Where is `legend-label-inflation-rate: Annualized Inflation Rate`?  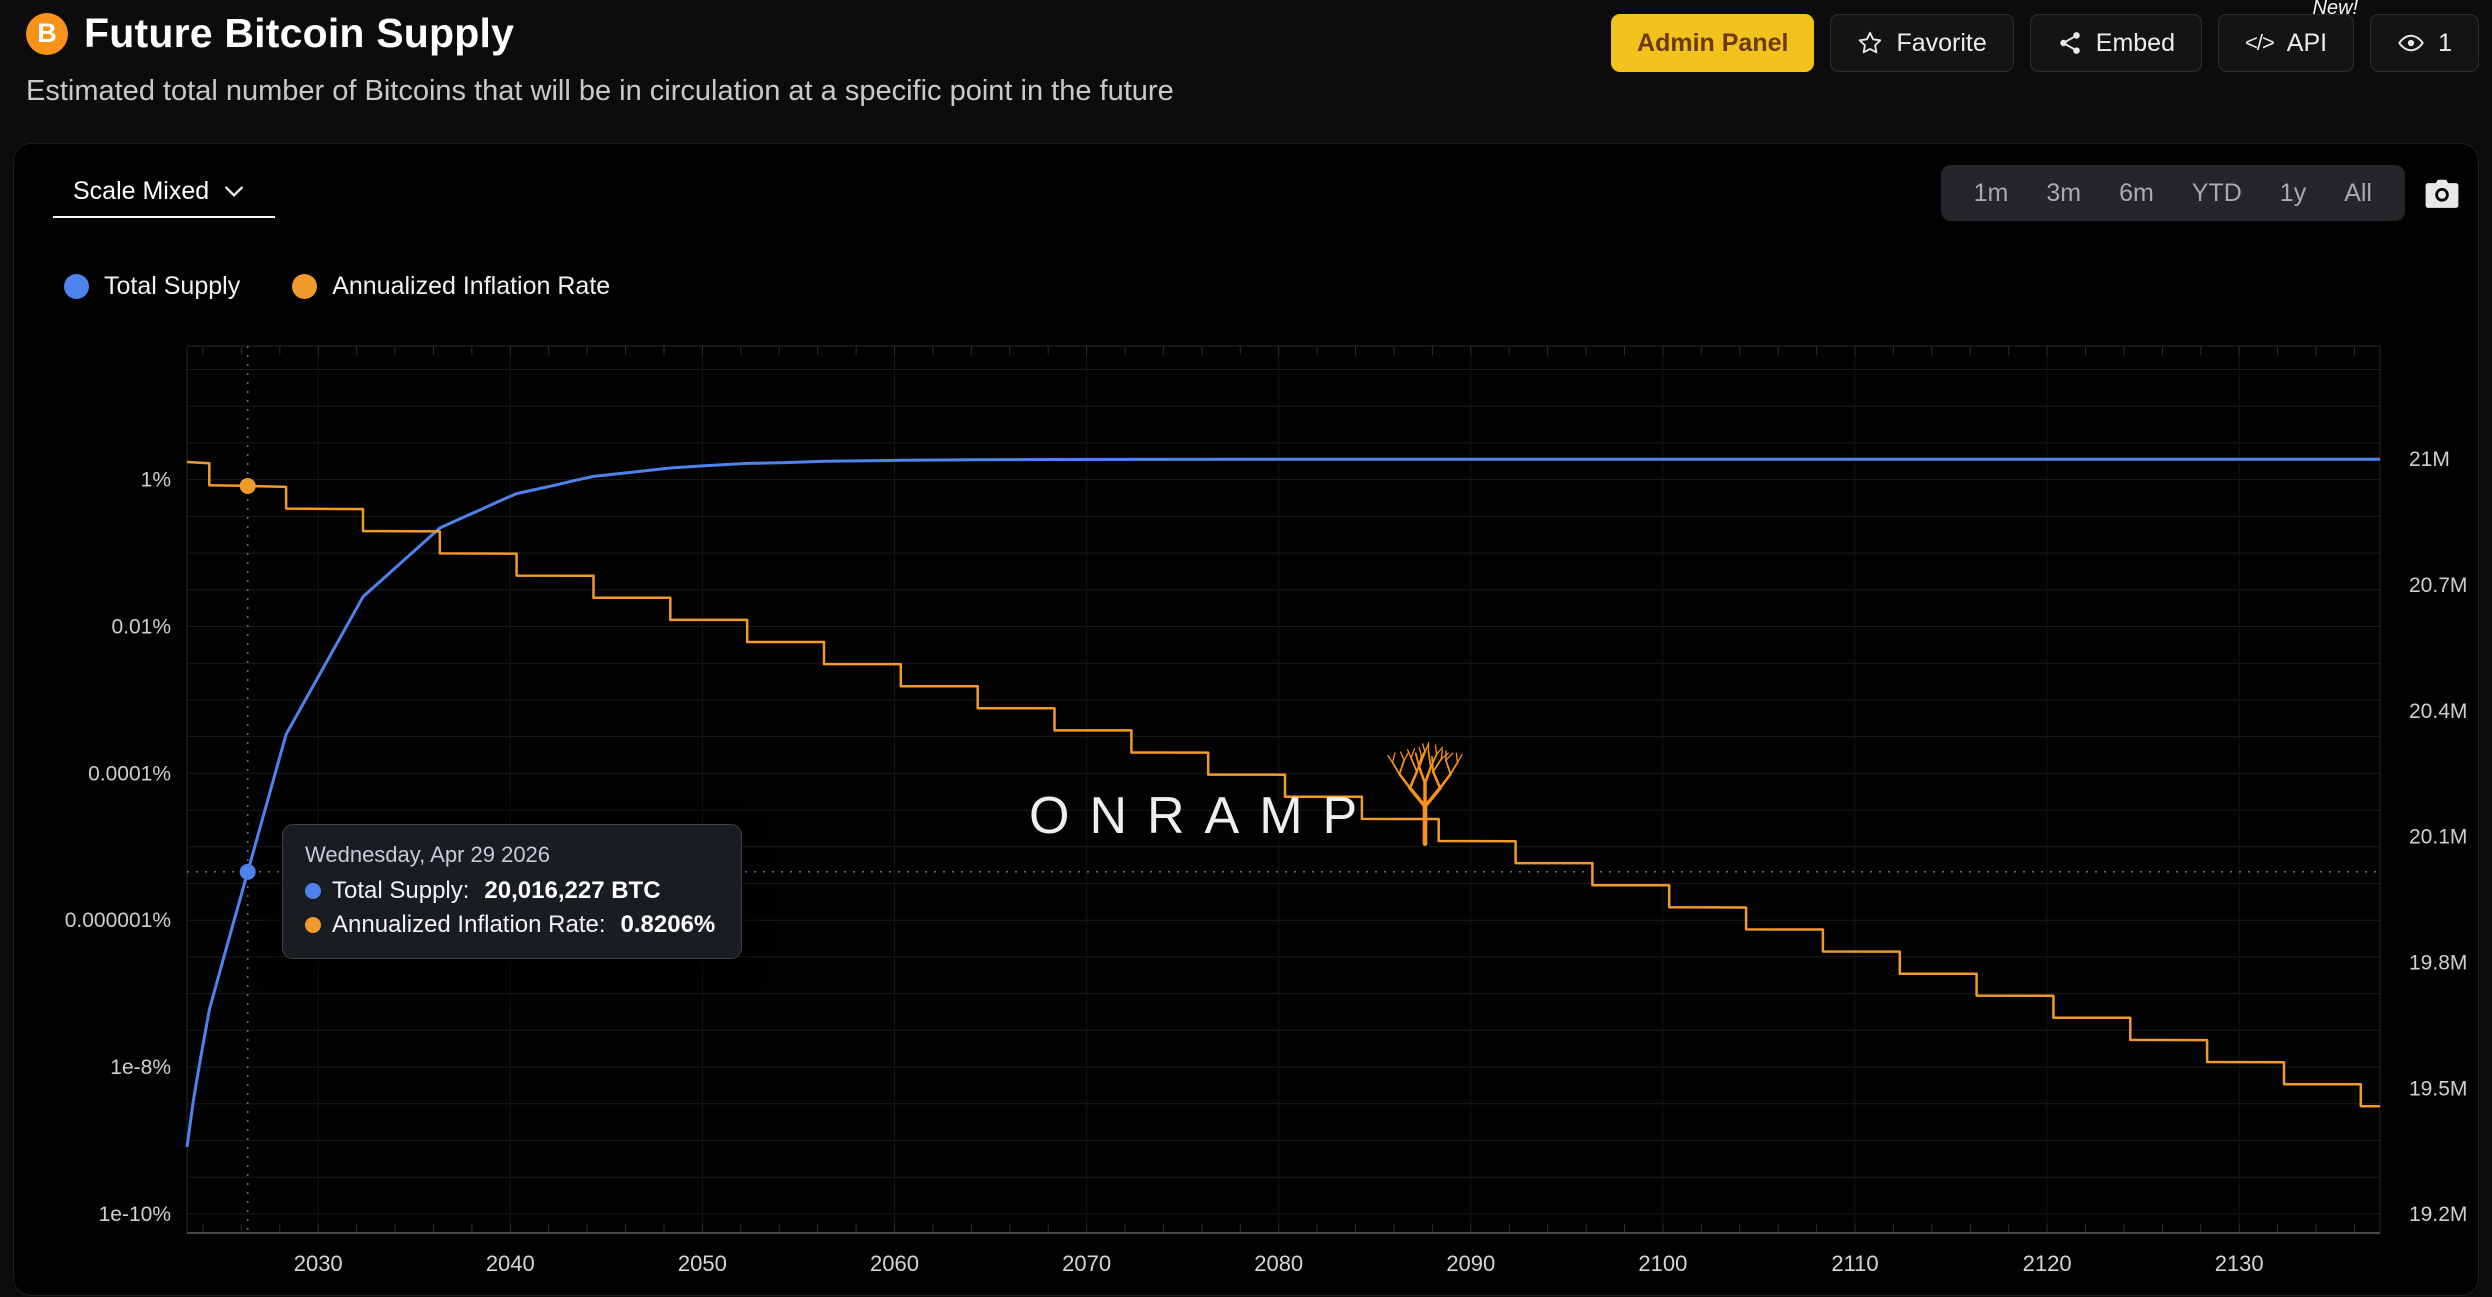 legend-label-inflation-rate: Annualized Inflation Rate is located at coordinates (471, 286).